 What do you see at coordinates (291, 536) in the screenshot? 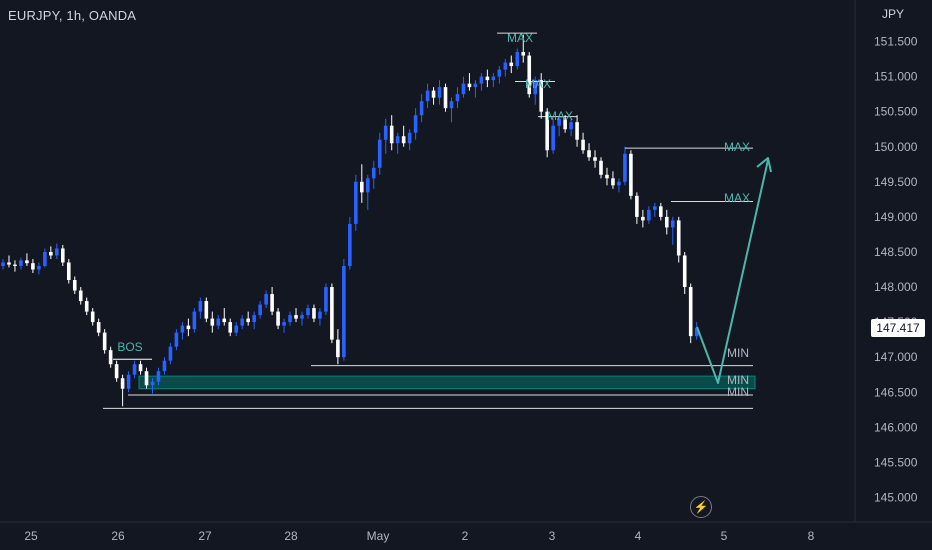
I see `x-tick-label: 28` at bounding box center [291, 536].